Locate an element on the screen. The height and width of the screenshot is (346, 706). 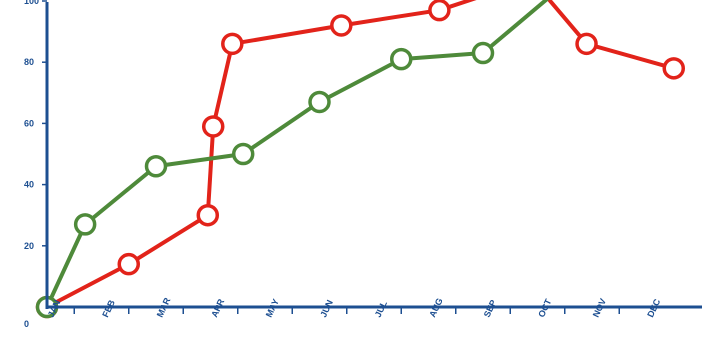
y-tick-label: 0 is located at coordinates (26, 324).